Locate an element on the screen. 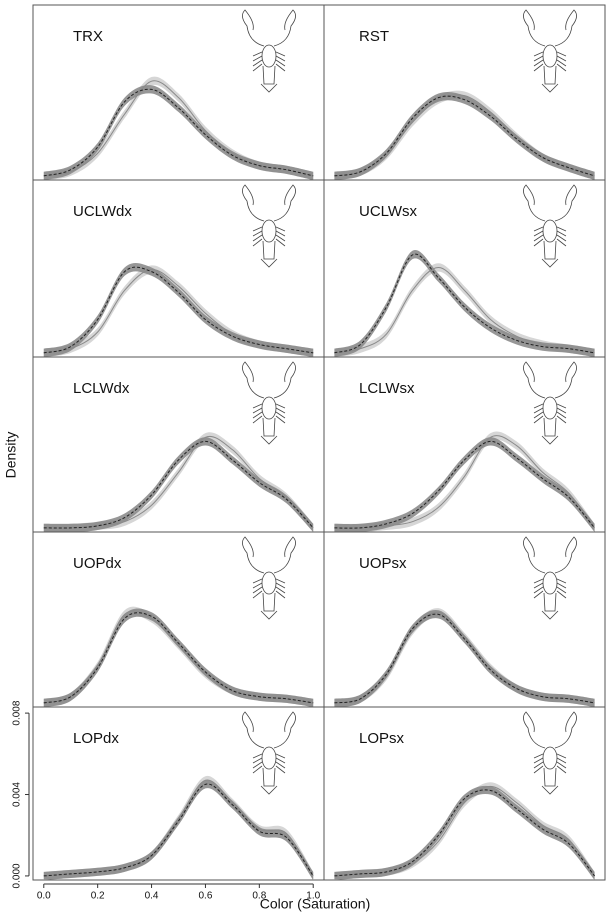  panel-title: UCLWdx is located at coordinates (102, 211).